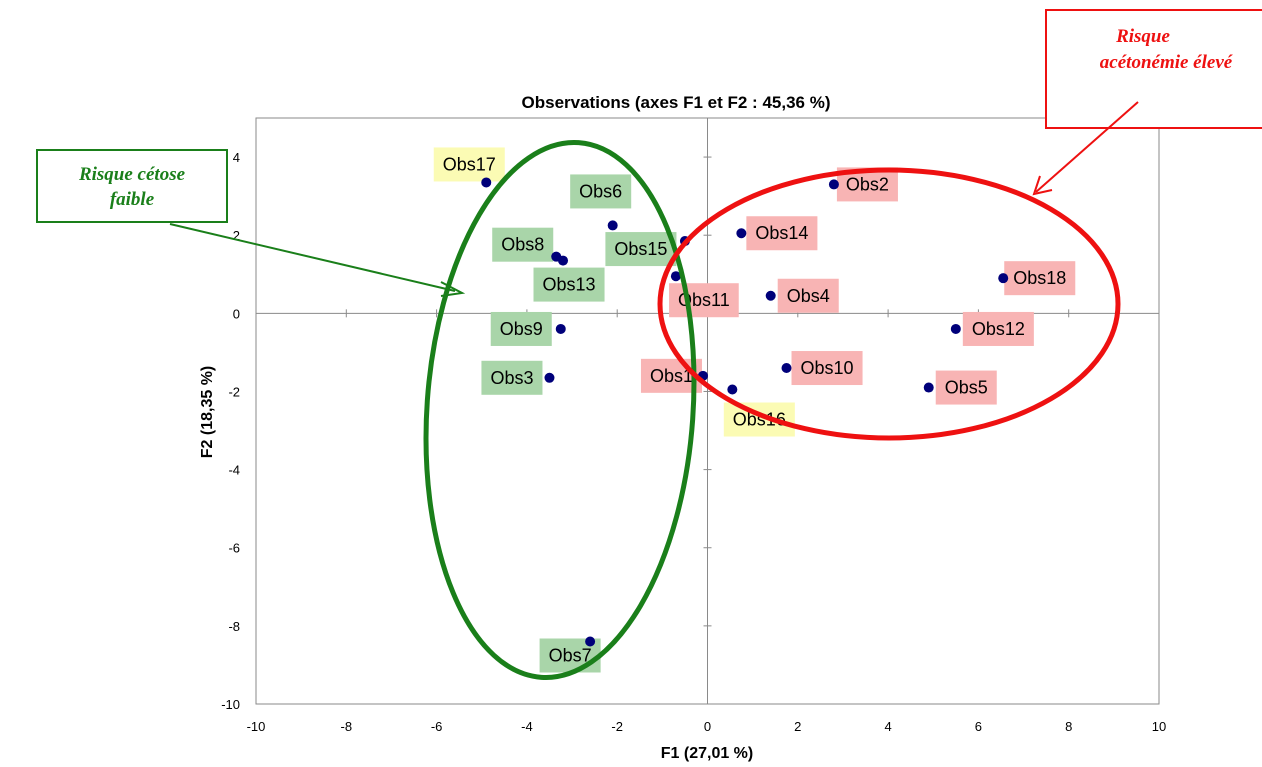 The height and width of the screenshot is (767, 1262). I want to click on point-label: Obs8, so click(522, 245).